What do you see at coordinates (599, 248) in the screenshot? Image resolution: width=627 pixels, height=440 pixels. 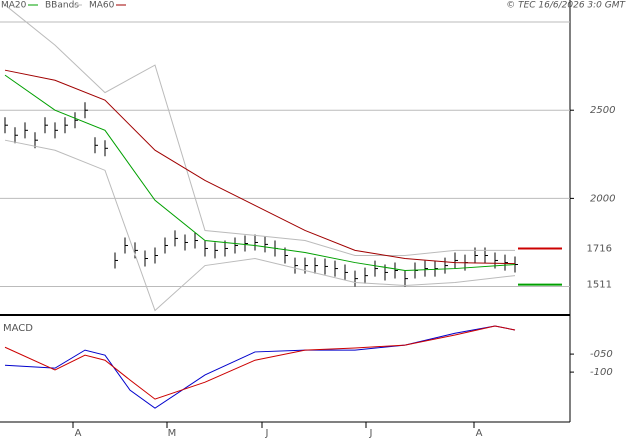 I see `price-marker-label: 1716` at bounding box center [599, 248].